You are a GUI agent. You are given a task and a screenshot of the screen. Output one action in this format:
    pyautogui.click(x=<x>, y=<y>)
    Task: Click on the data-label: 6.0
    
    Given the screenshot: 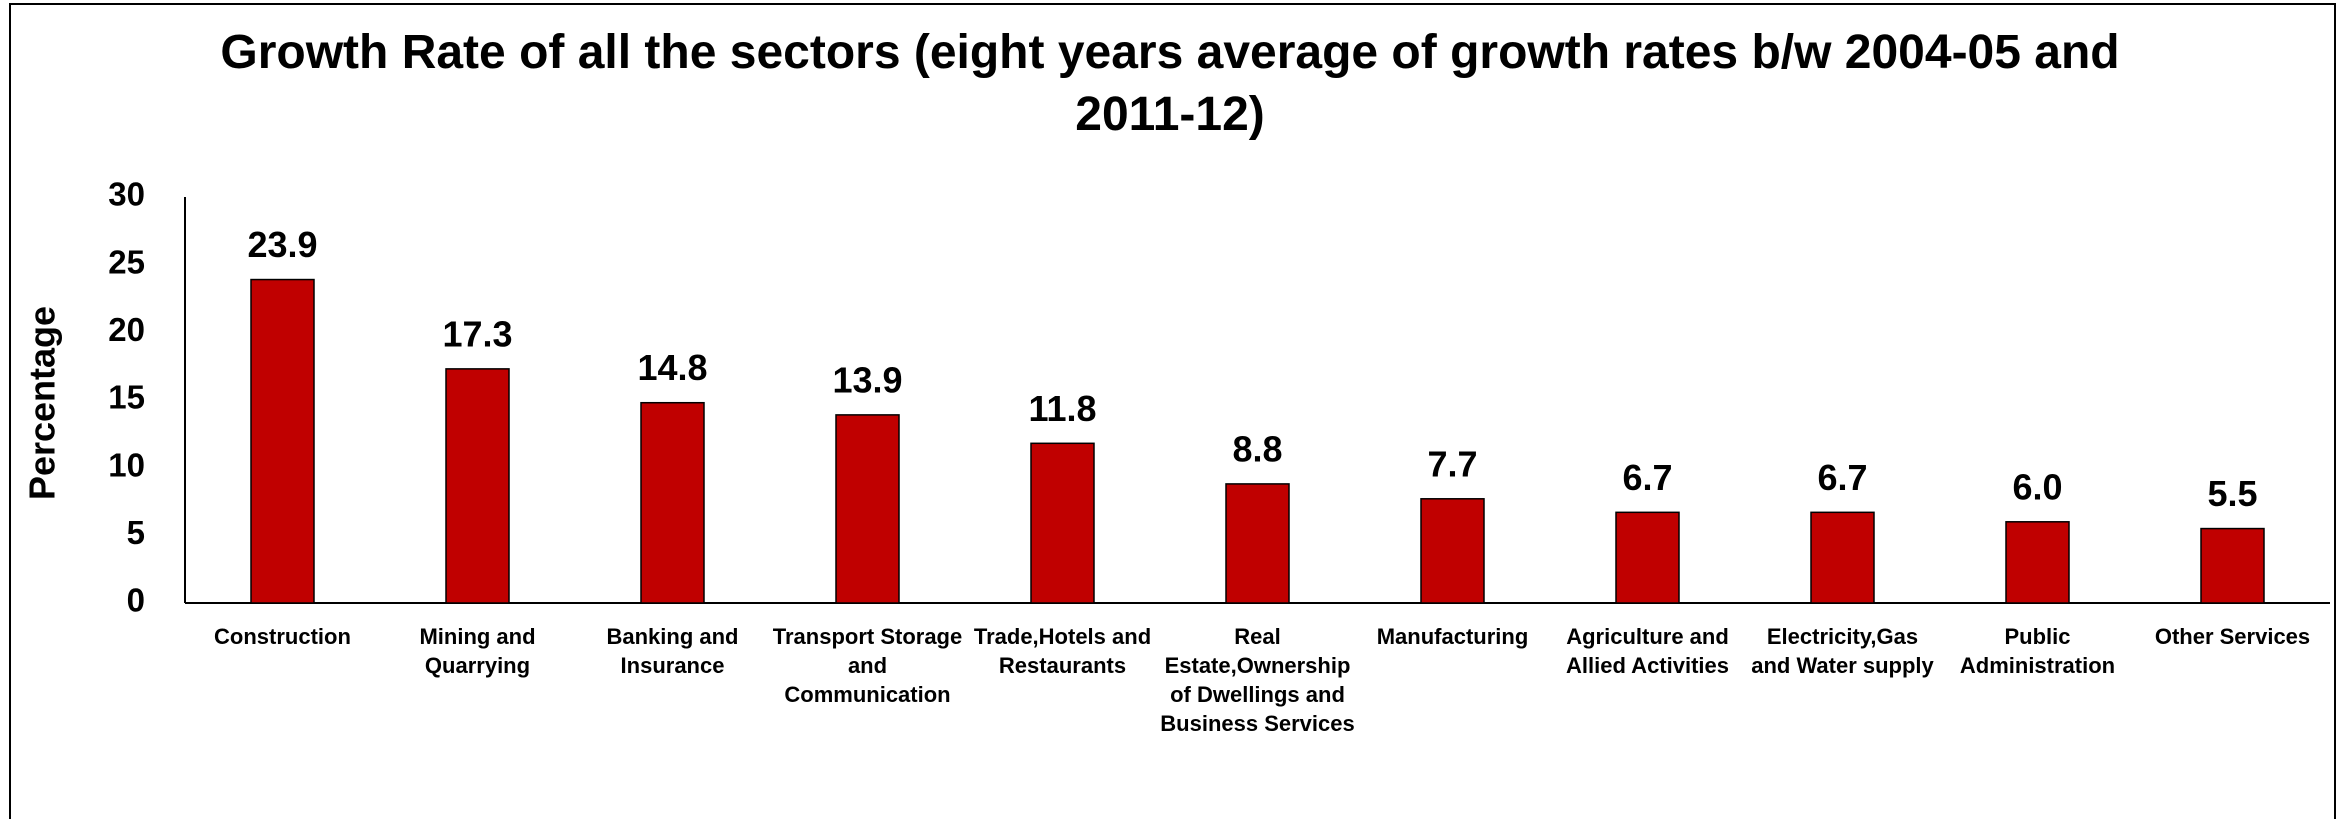 What is the action you would take?
    pyautogui.click(x=2037, y=486)
    